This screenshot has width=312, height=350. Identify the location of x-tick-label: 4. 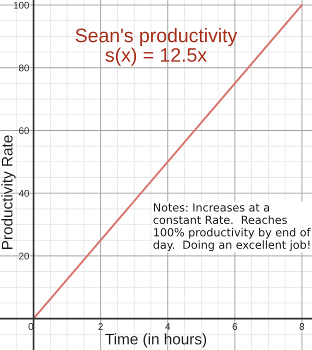
(167, 326).